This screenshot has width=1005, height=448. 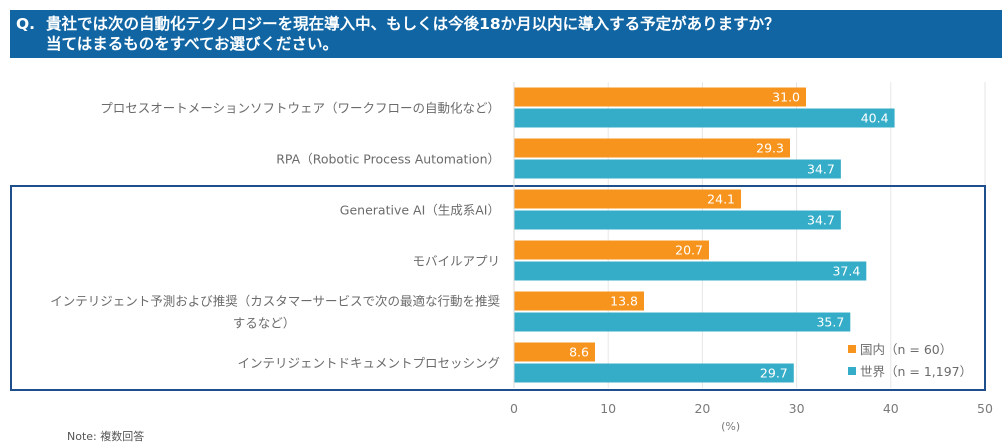 I want to click on x-tick-label: 30, so click(x=797, y=408).